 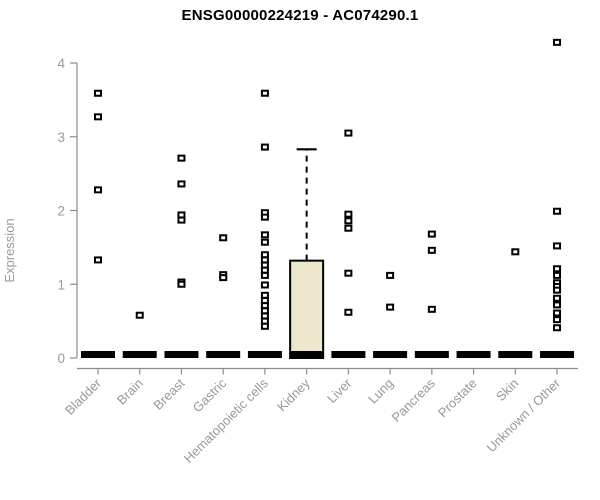 I want to click on x-tick-label: Breast, so click(x=168, y=393).